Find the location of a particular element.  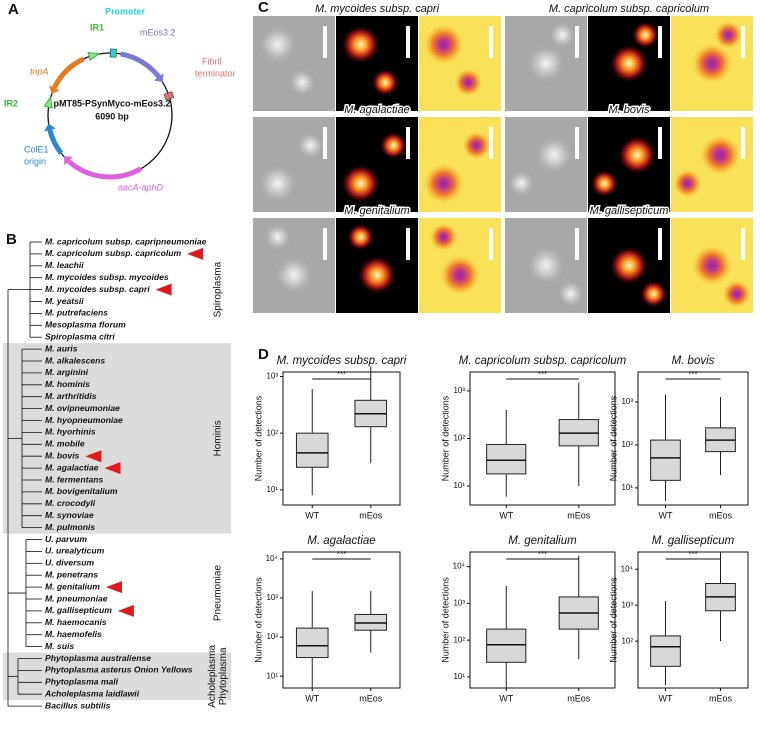

clade-label: Pneumoniae is located at coordinates (218, 593).